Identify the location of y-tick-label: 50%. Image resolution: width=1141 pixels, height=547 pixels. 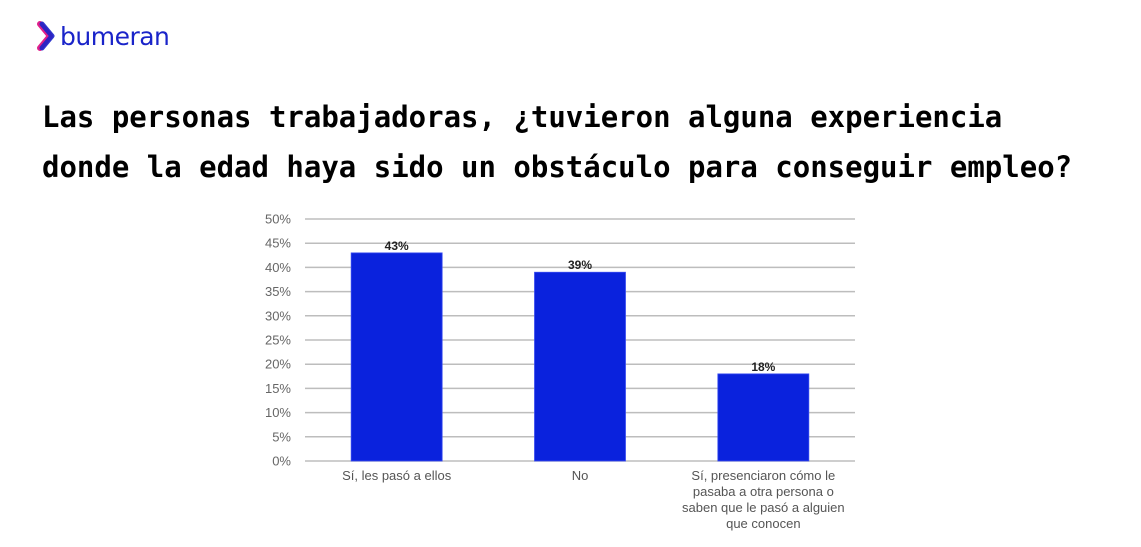
(278, 219).